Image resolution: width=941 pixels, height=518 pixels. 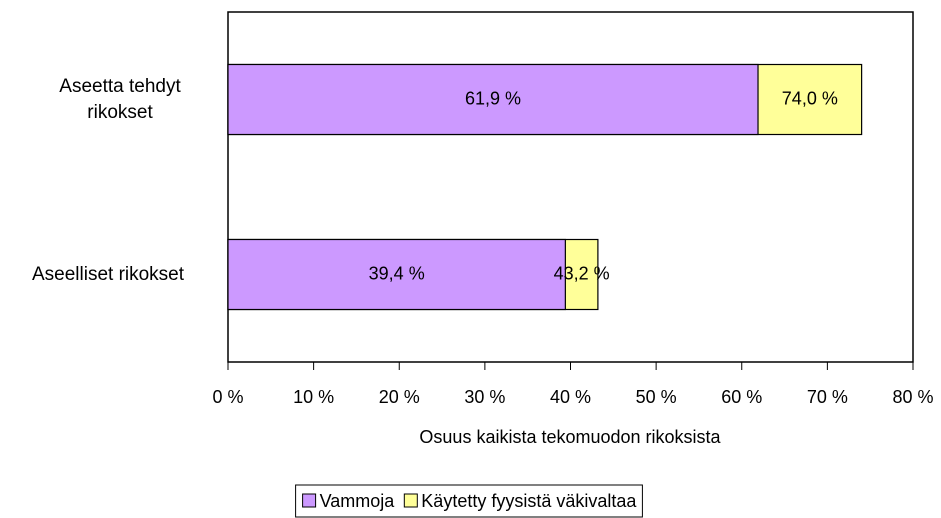 What do you see at coordinates (484, 397) in the screenshot?
I see `x-tick-label: 30 %` at bounding box center [484, 397].